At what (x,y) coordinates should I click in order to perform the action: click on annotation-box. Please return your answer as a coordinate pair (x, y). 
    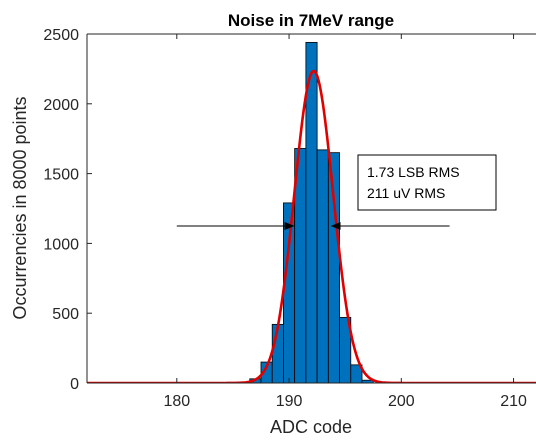
    Looking at the image, I should click on (427, 182).